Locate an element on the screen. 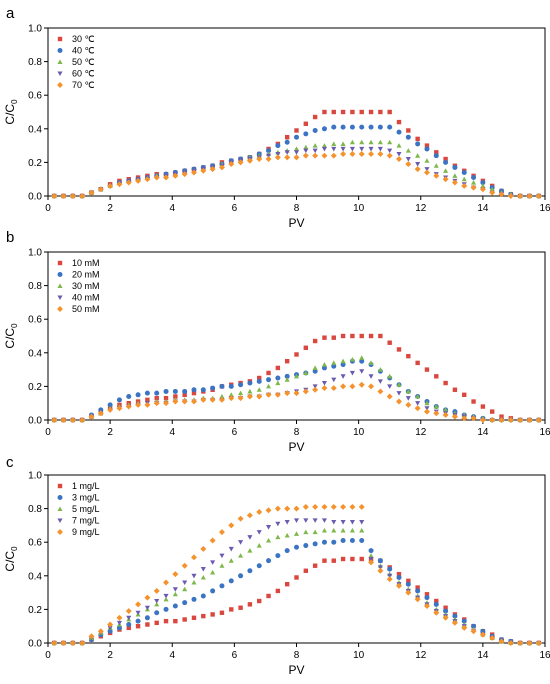 The width and height of the screenshot is (550, 684). y-tick-label: 0.2 is located at coordinates (35, 163).